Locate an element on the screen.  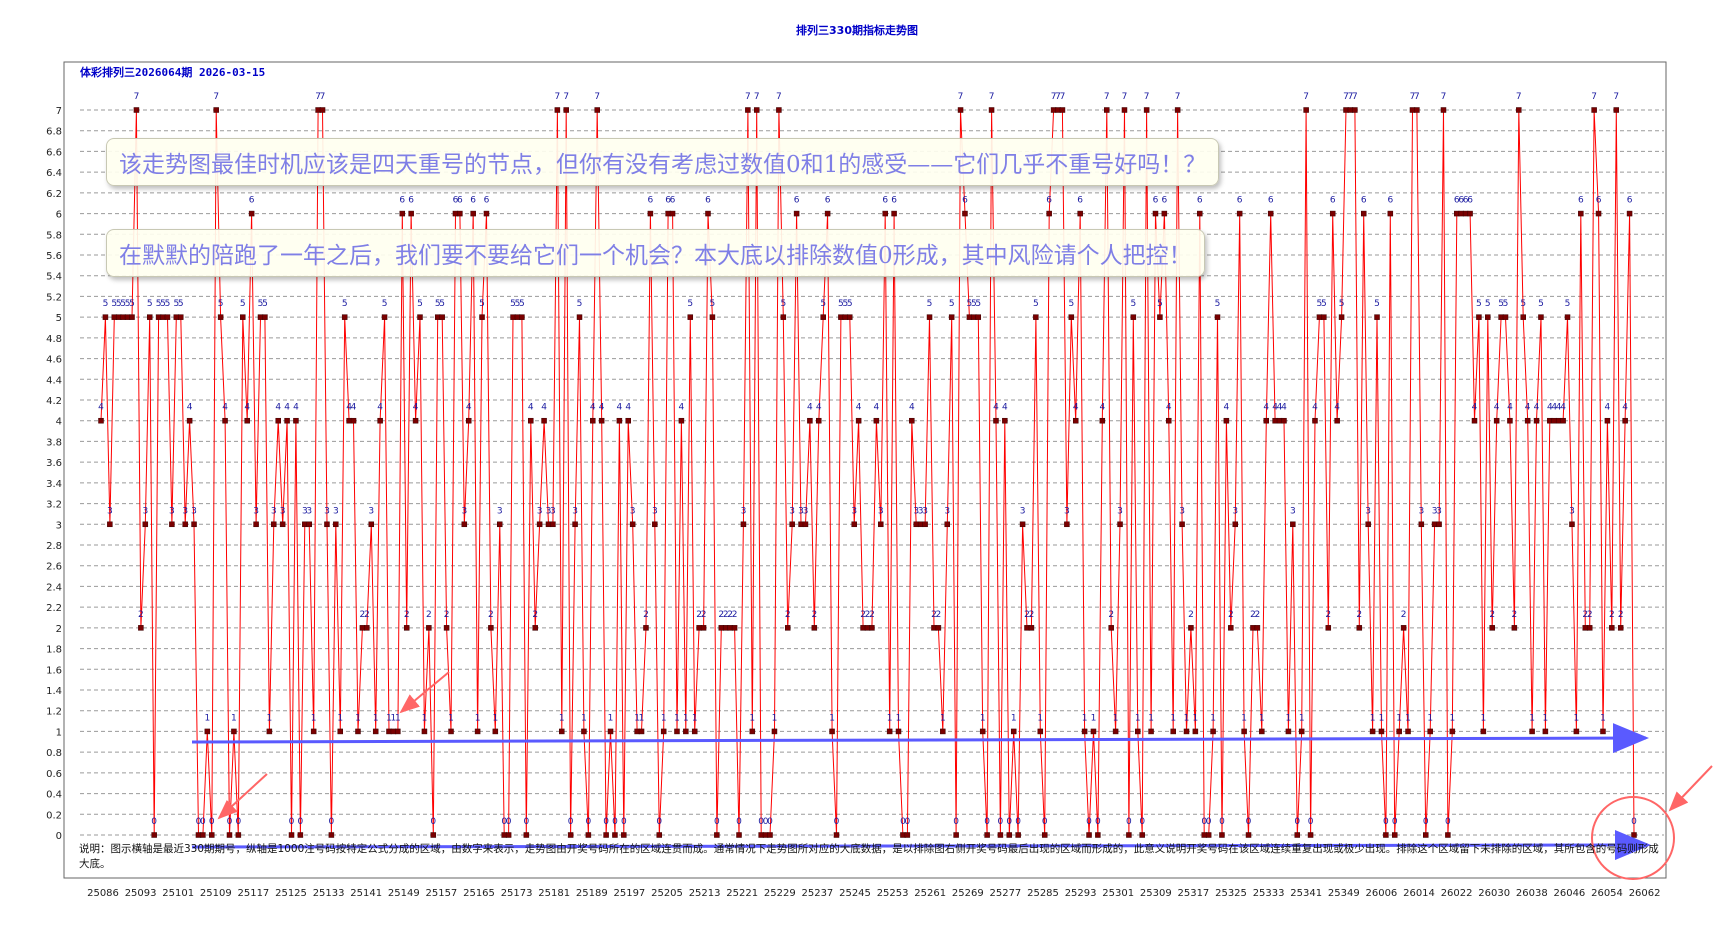
x-tick-label: 25101 is located at coordinates (178, 893).